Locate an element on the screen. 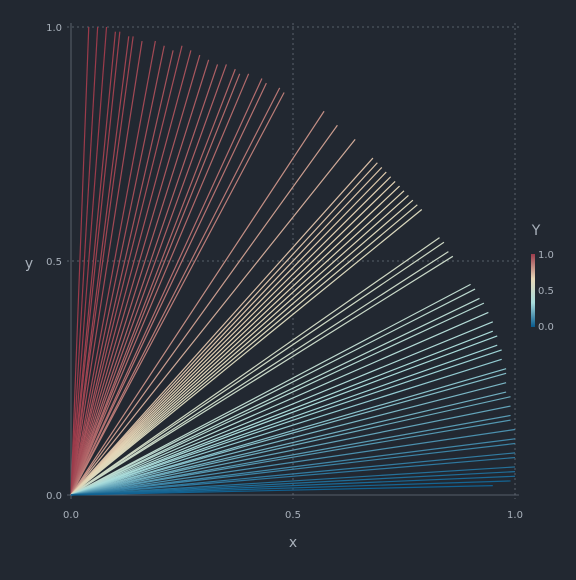  colorbar: Y 1.0 0.5 0.0 is located at coordinates (542, 278).